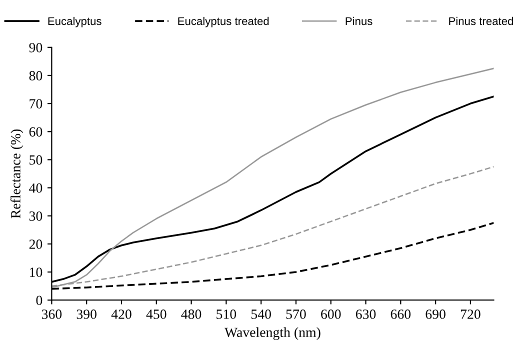 The width and height of the screenshot is (517, 351). Describe the element at coordinates (75, 22) in the screenshot. I see `legend-label: Eucalyptus` at that location.